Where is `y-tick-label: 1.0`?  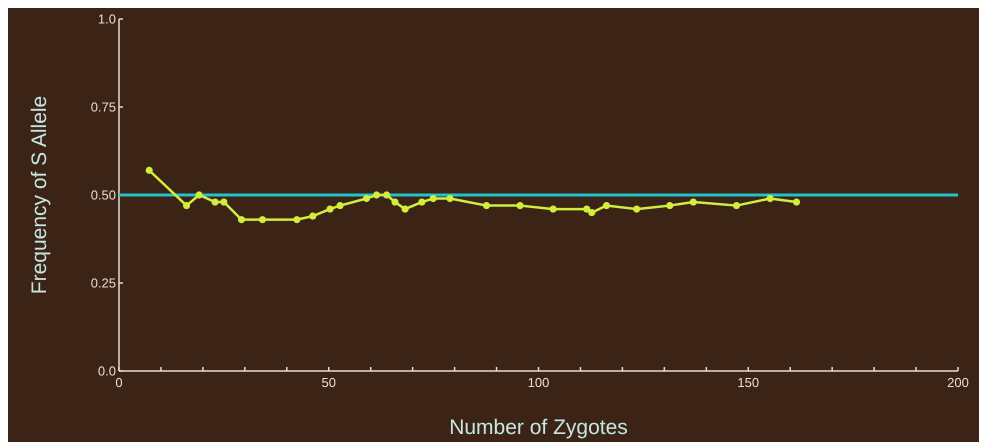 y-tick-label: 1.0 is located at coordinates (107, 19).